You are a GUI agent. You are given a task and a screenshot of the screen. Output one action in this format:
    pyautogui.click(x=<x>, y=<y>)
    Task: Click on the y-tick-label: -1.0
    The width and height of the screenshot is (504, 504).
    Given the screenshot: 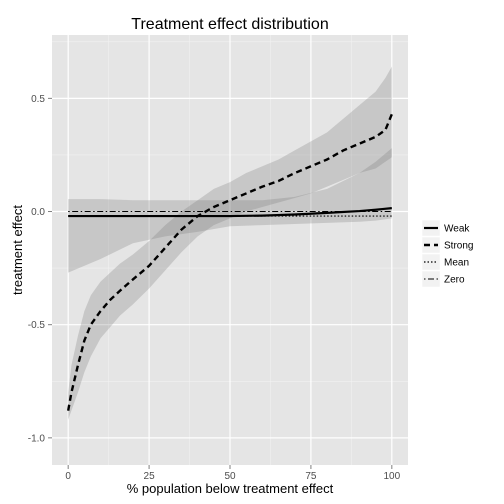 What is the action you would take?
    pyautogui.click(x=37, y=438)
    